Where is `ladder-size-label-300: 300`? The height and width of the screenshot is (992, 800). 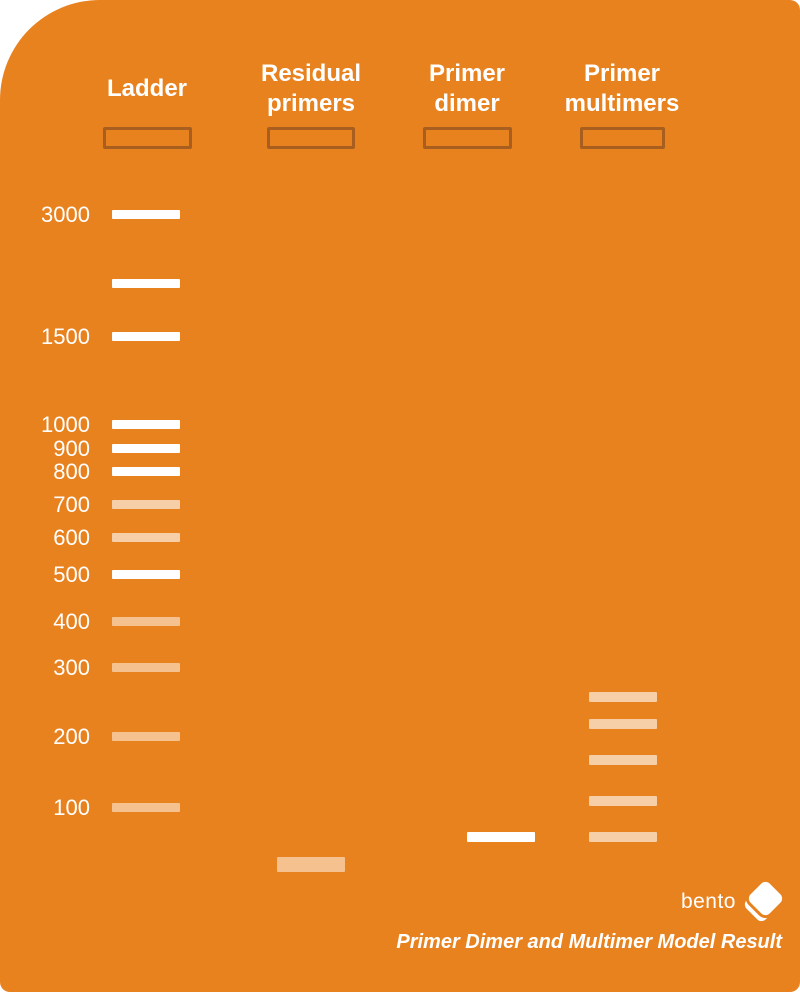 ladder-size-label-300: 300 is located at coordinates (71, 667).